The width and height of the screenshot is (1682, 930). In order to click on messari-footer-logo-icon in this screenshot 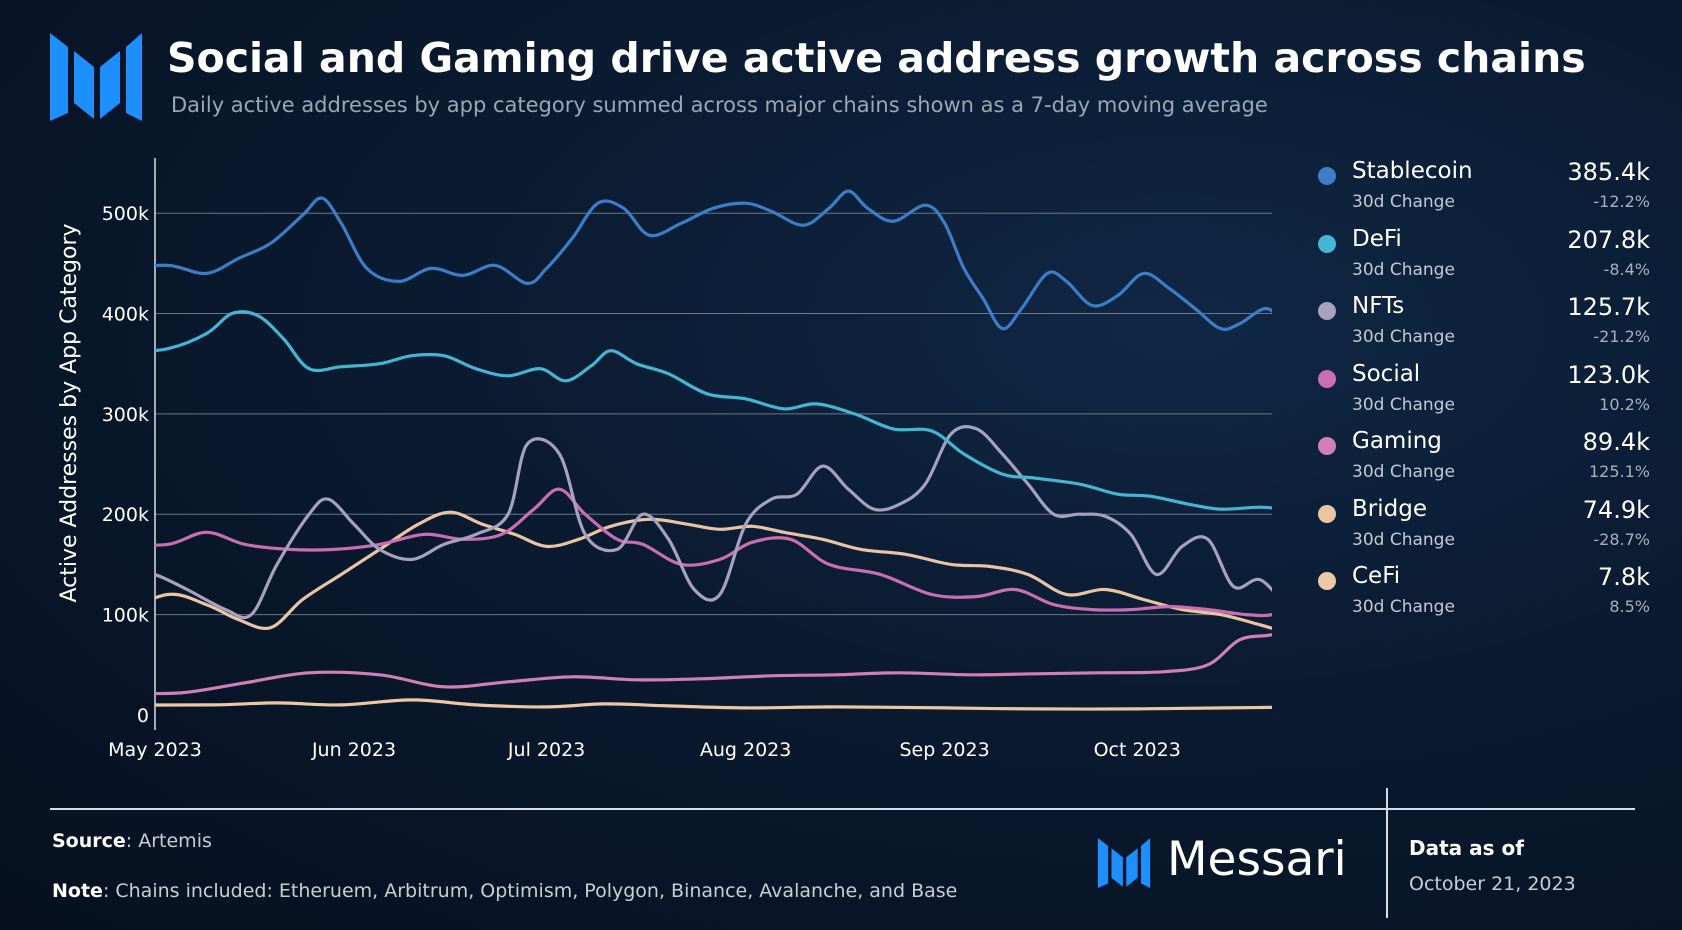, I will do `click(1124, 863)`.